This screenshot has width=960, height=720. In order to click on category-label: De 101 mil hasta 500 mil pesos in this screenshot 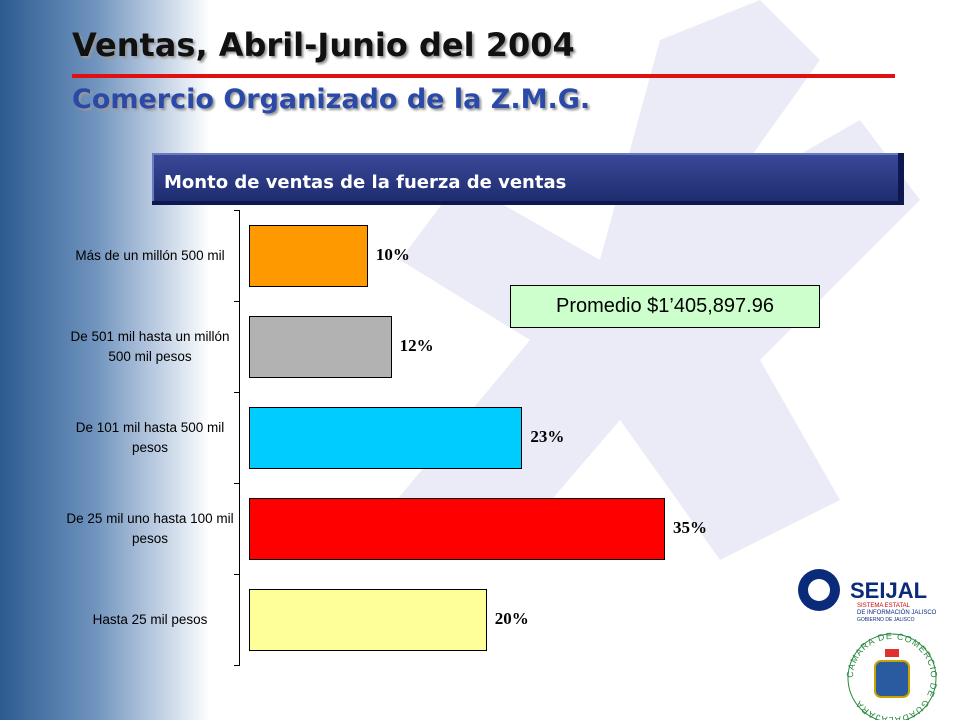, I will do `click(150, 437)`.